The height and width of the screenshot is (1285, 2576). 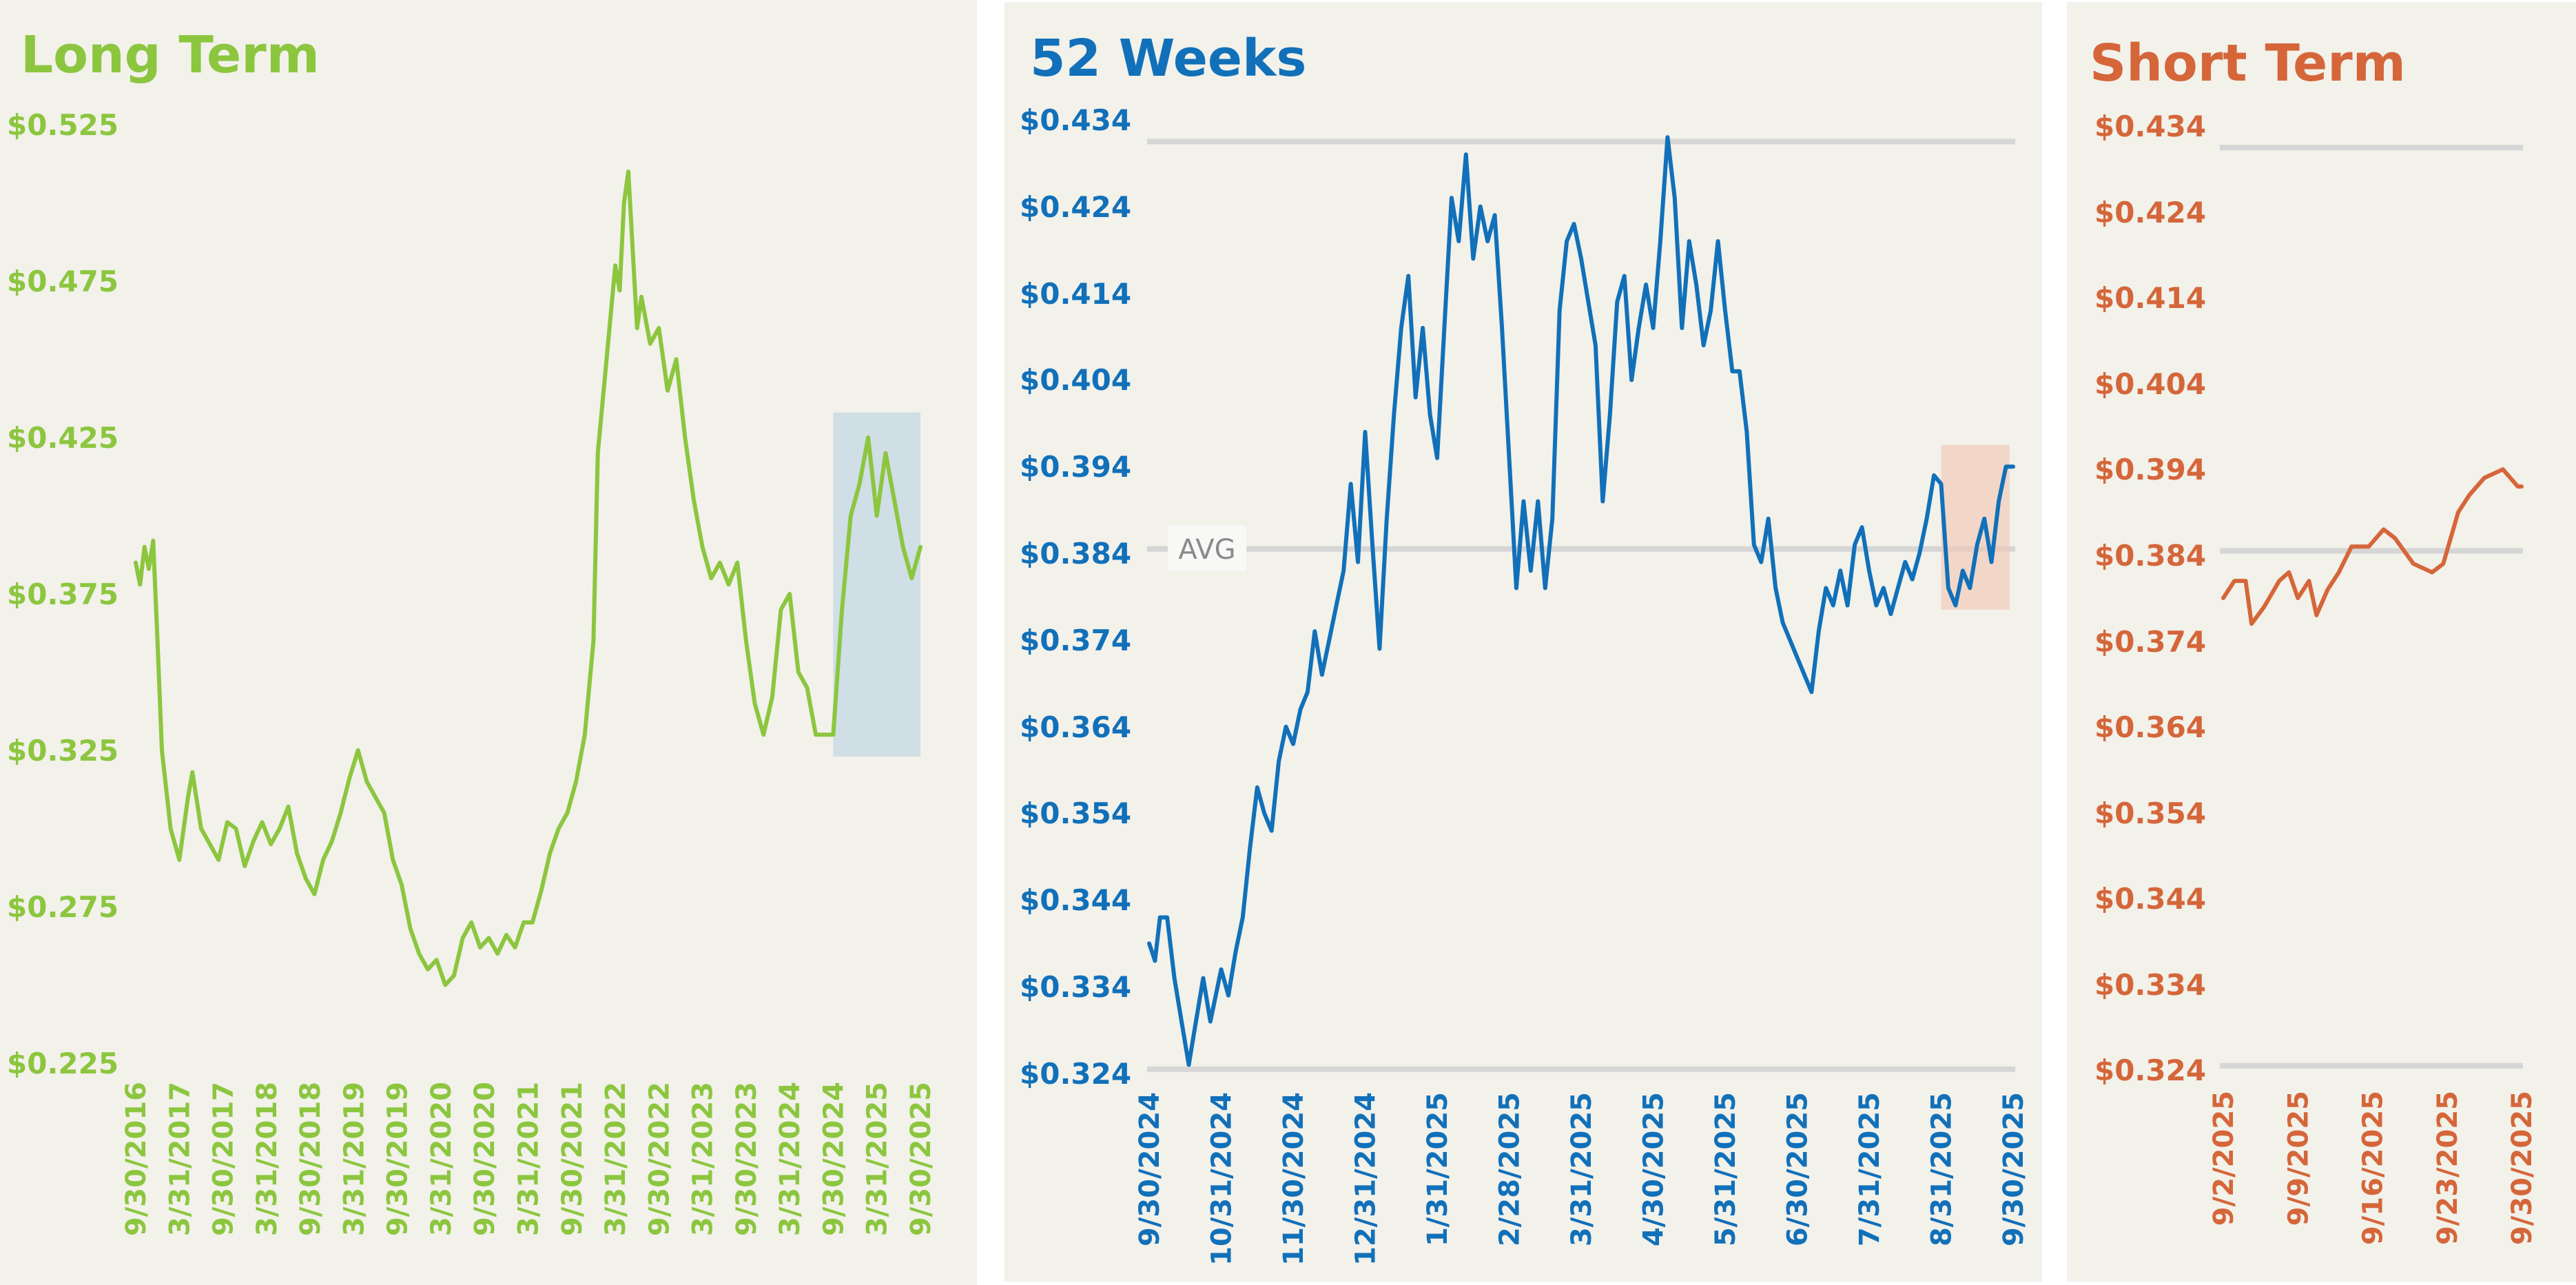 What do you see at coordinates (1075, 1074) in the screenshot?
I see `weeks-52-y-tick: $0.324` at bounding box center [1075, 1074].